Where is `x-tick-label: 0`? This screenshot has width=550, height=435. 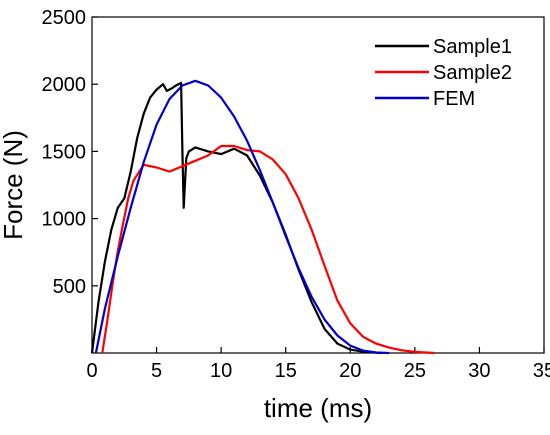
x-tick-label: 0 is located at coordinates (91, 371).